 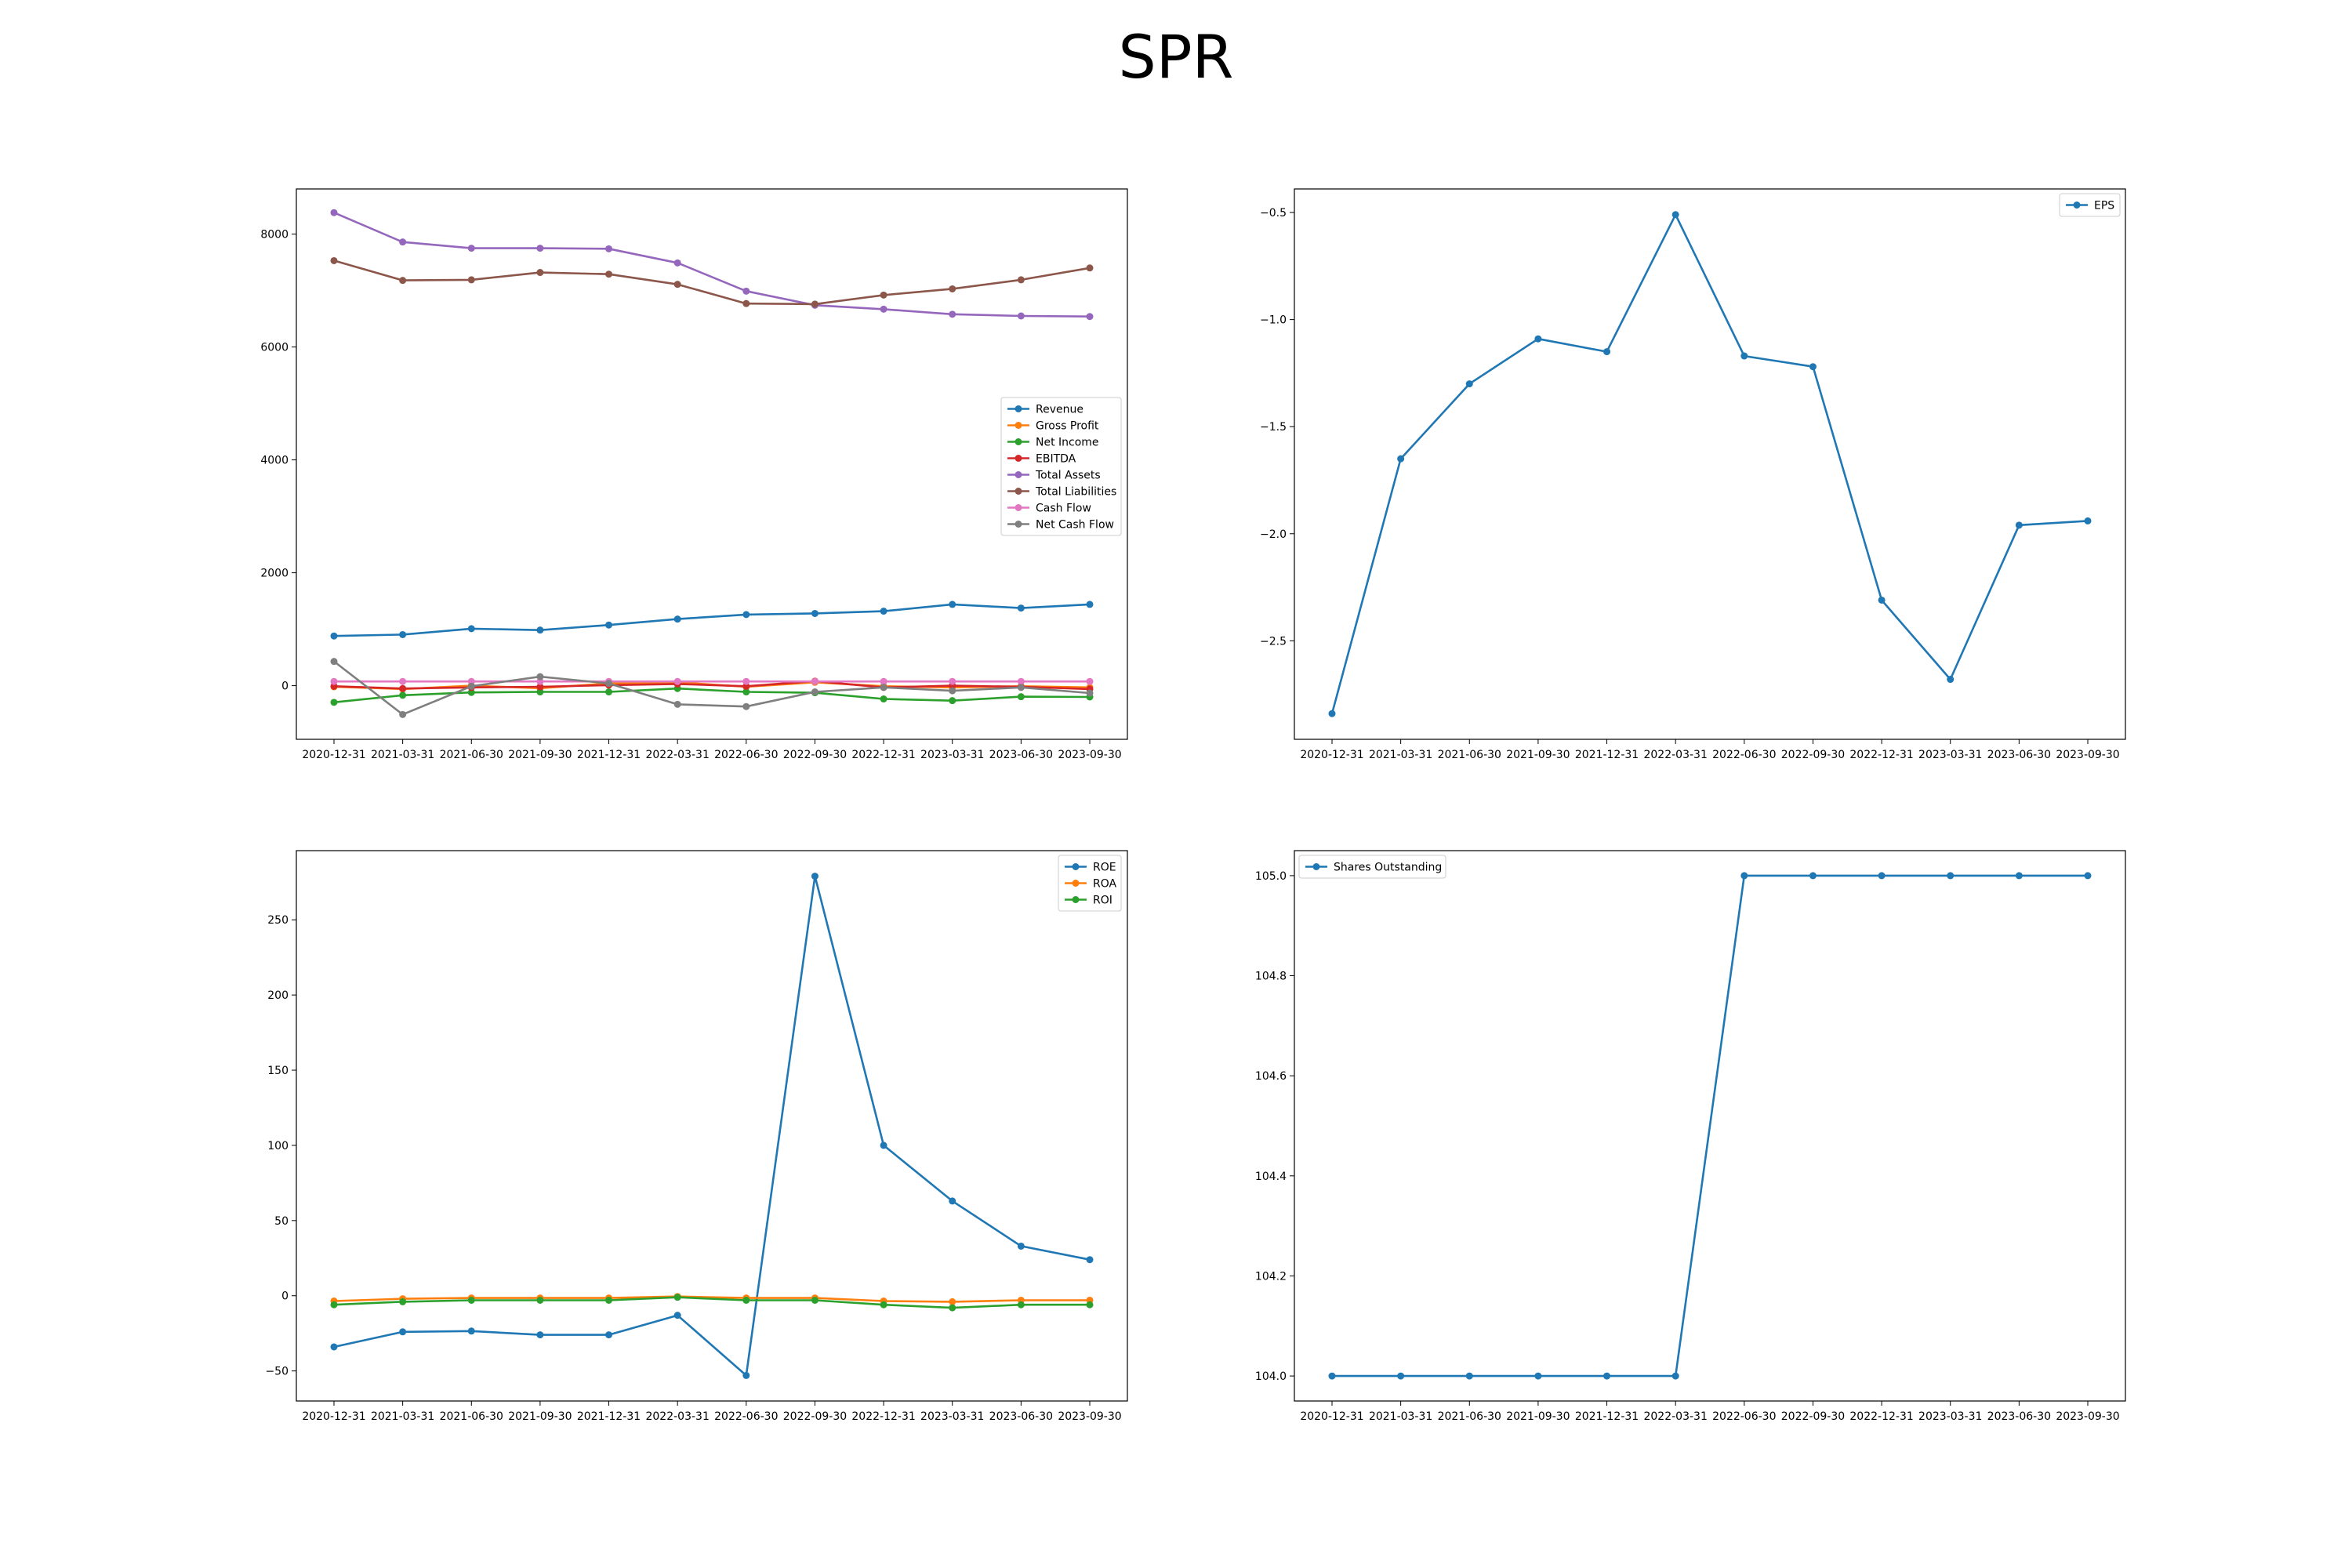 What do you see at coordinates (1075, 525) in the screenshot?
I see `legend-label-net-cash-flow: Net Cash Flow` at bounding box center [1075, 525].